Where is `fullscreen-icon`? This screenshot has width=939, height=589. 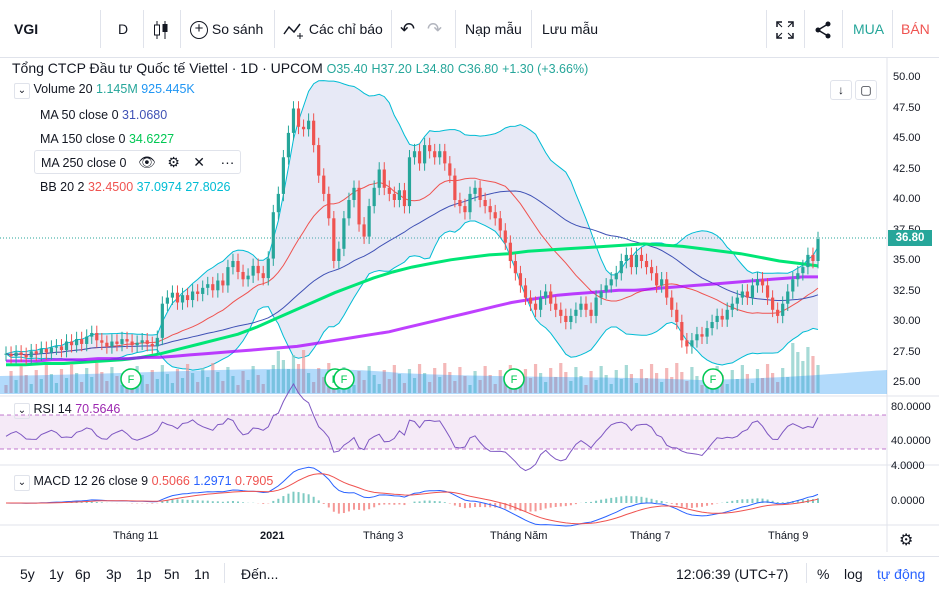
fullscreen-icon is located at coordinates (785, 30).